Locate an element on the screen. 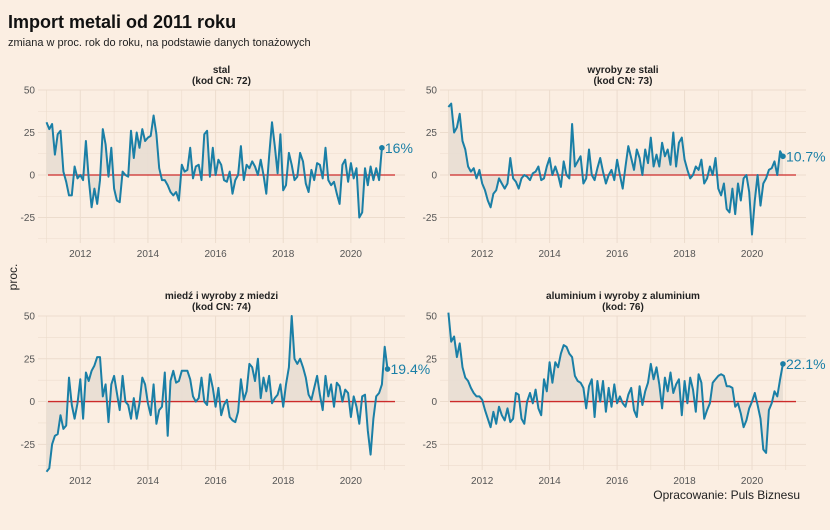  chart-title: Import metali od 2011 roku is located at coordinates (122, 22).